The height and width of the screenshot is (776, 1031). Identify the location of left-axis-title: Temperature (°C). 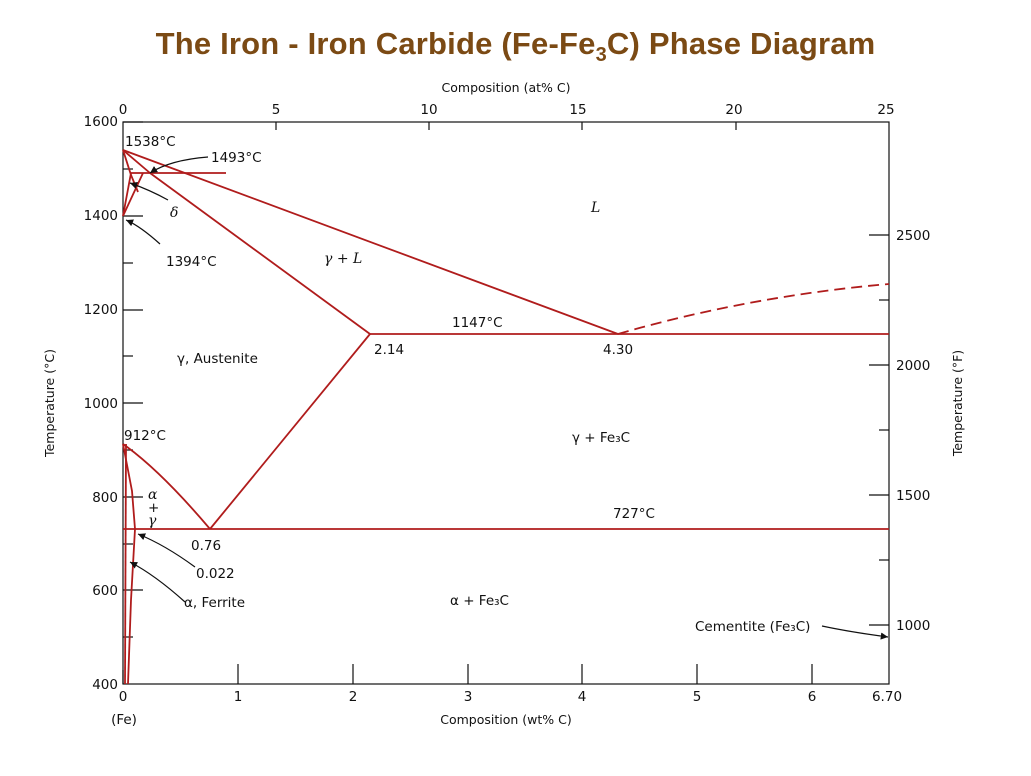
(49, 403).